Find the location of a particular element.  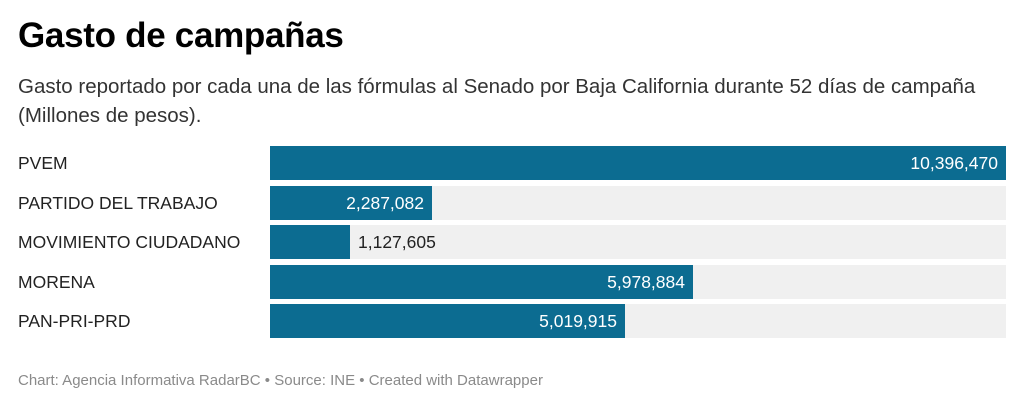

chart-credit: Chart: Agencia Informativa RadarBC is located at coordinates (139, 380).